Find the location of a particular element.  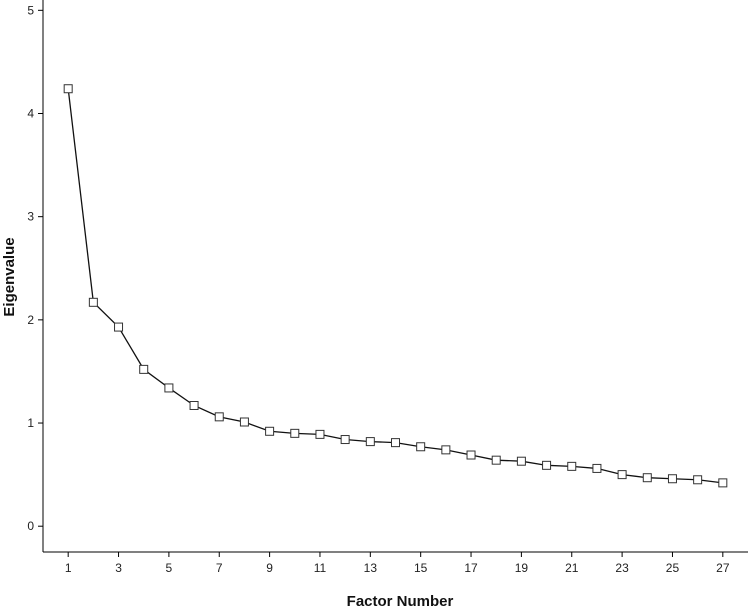

x-tick-label: 21 is located at coordinates (572, 568).